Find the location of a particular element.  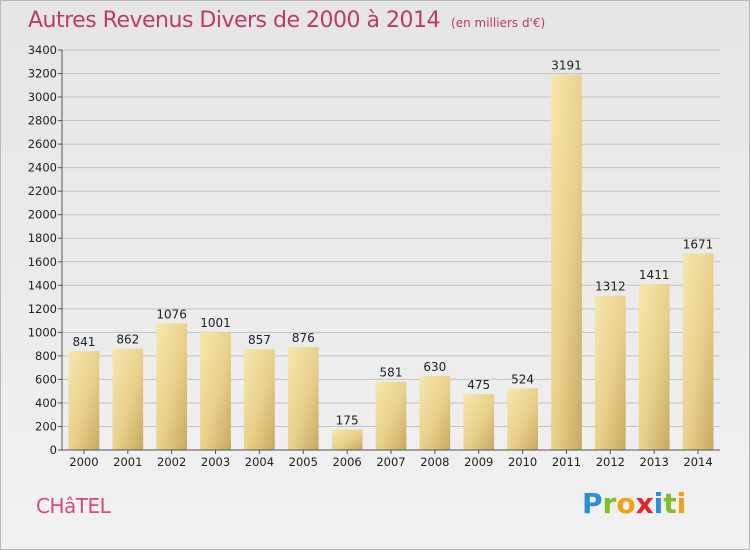

x-tick-label: 2014 is located at coordinates (697, 462).